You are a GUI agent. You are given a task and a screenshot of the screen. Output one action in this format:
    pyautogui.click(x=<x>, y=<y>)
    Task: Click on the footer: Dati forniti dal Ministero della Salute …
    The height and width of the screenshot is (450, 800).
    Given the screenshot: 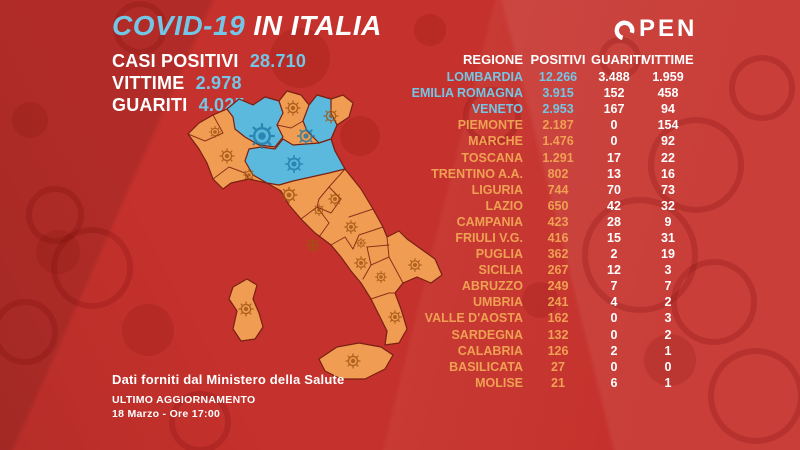 What is the action you would take?
    pyautogui.click(x=228, y=396)
    